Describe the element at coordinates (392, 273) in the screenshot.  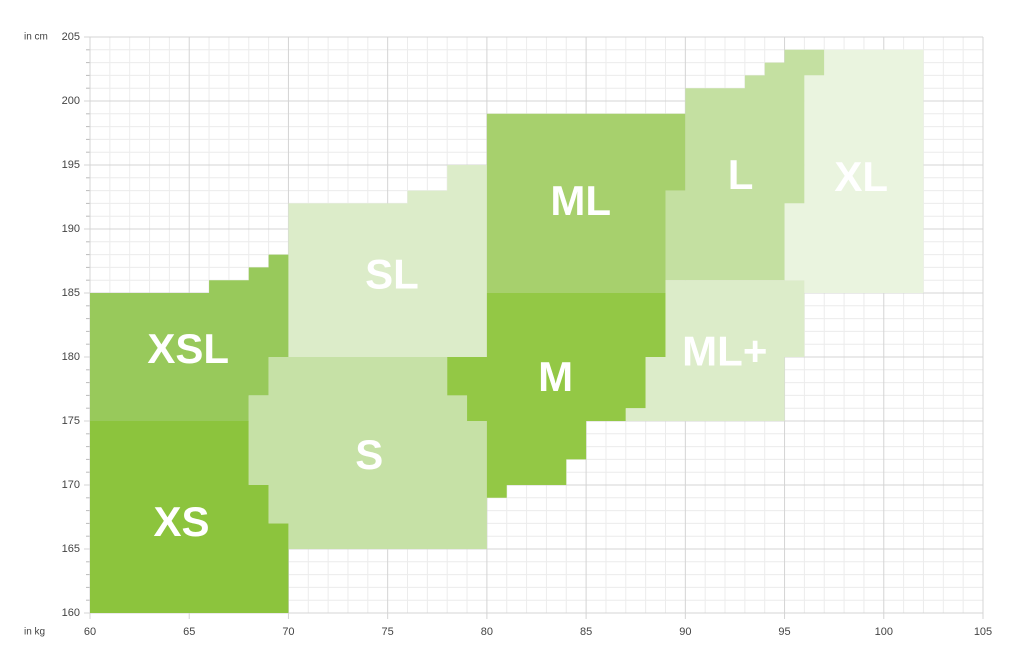
I see `region-label: SL` at that location.